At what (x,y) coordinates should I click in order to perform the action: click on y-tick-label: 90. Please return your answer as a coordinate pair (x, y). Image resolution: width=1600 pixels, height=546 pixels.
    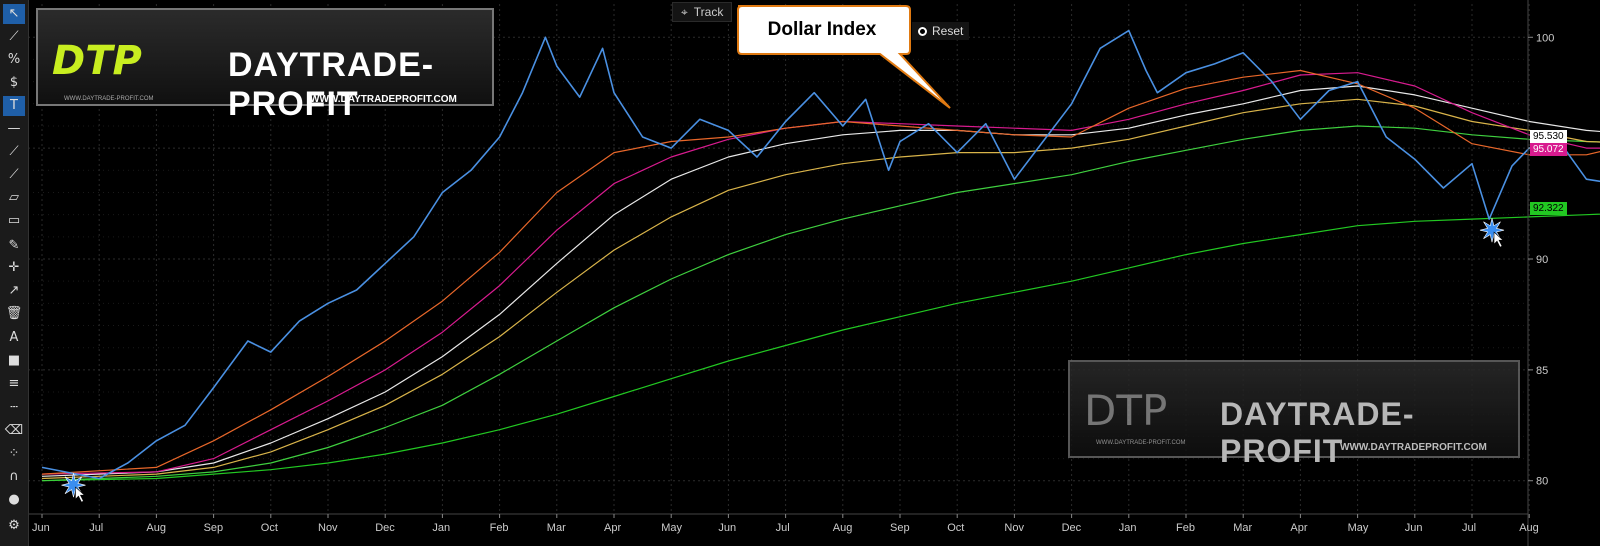
    Looking at the image, I should click on (1542, 260).